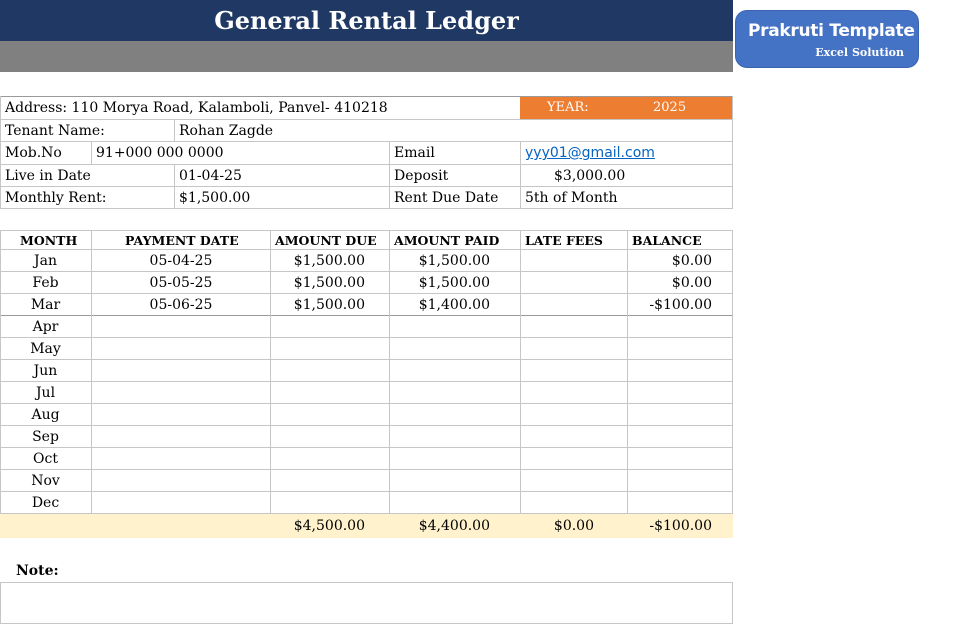 The image size is (955, 626). What do you see at coordinates (421, 175) in the screenshot?
I see `deposit-label: Deposit` at bounding box center [421, 175].